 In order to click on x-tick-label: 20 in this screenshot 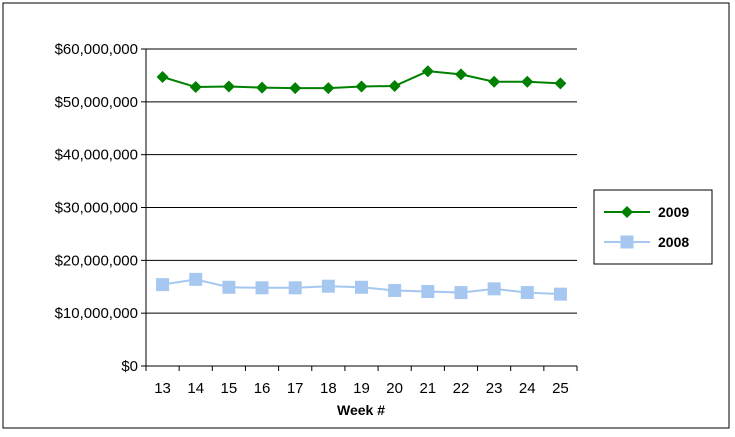, I will do `click(394, 388)`.